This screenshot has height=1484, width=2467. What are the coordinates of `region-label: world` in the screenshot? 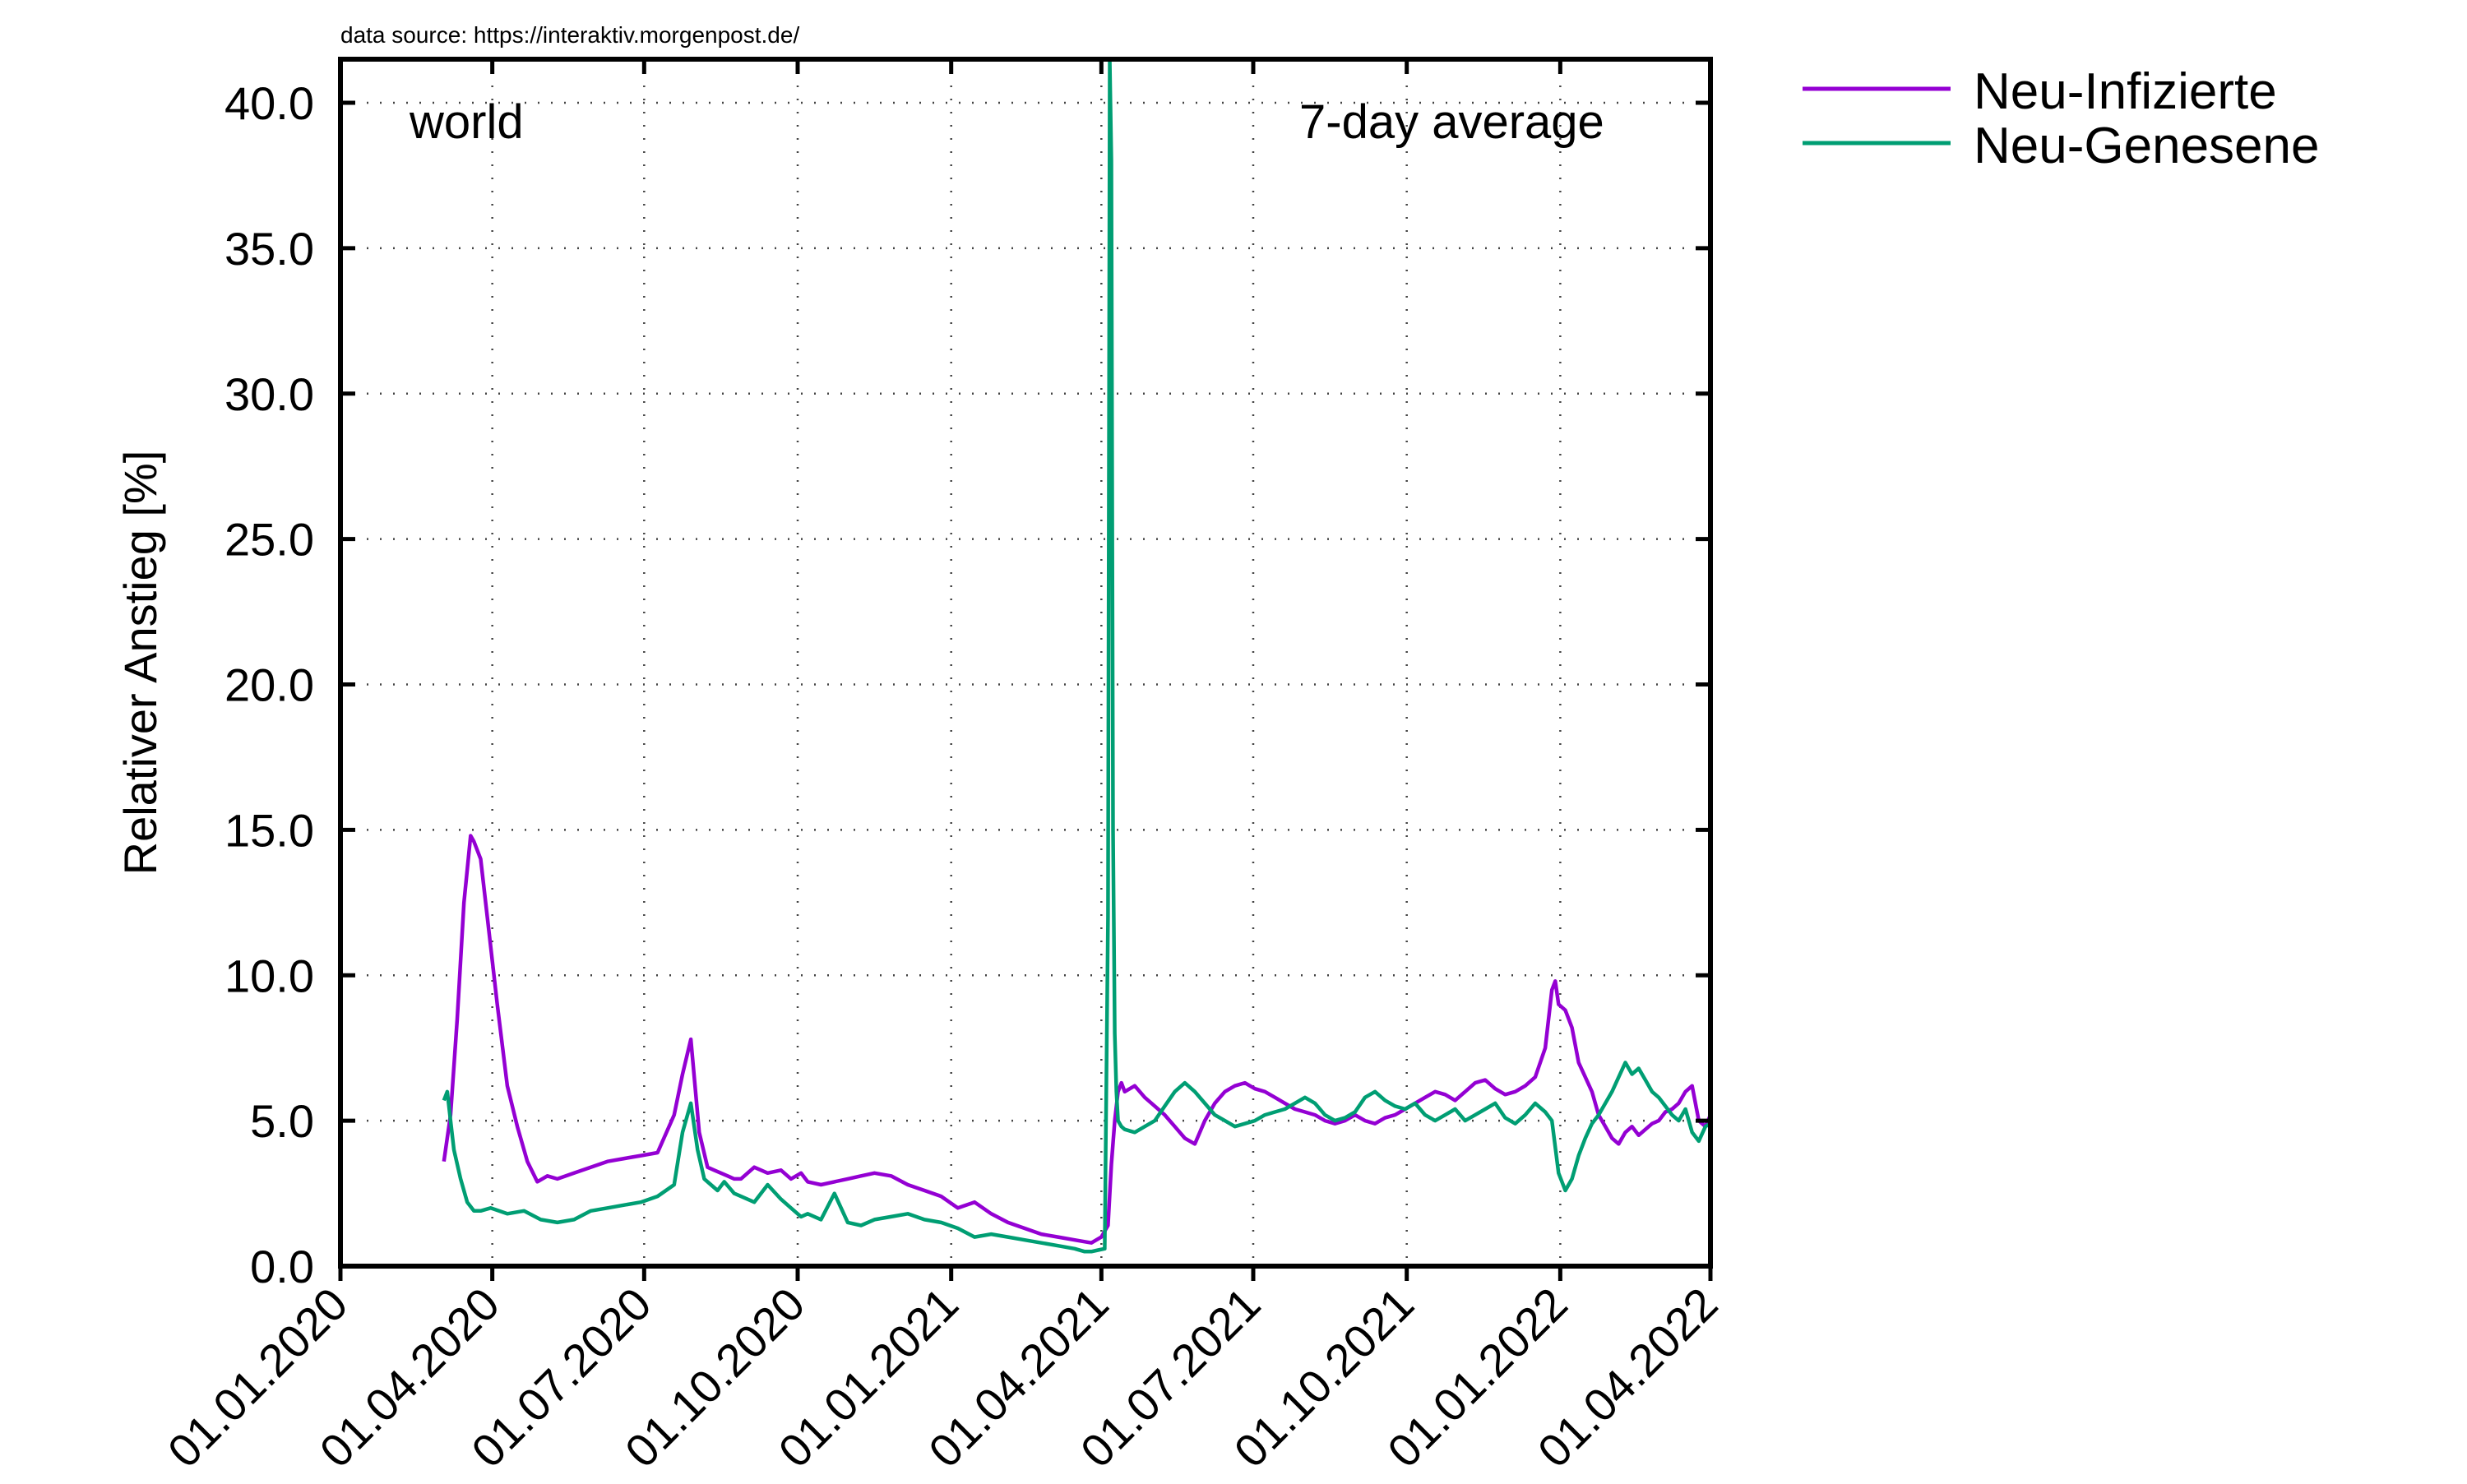 It's located at (467, 122).